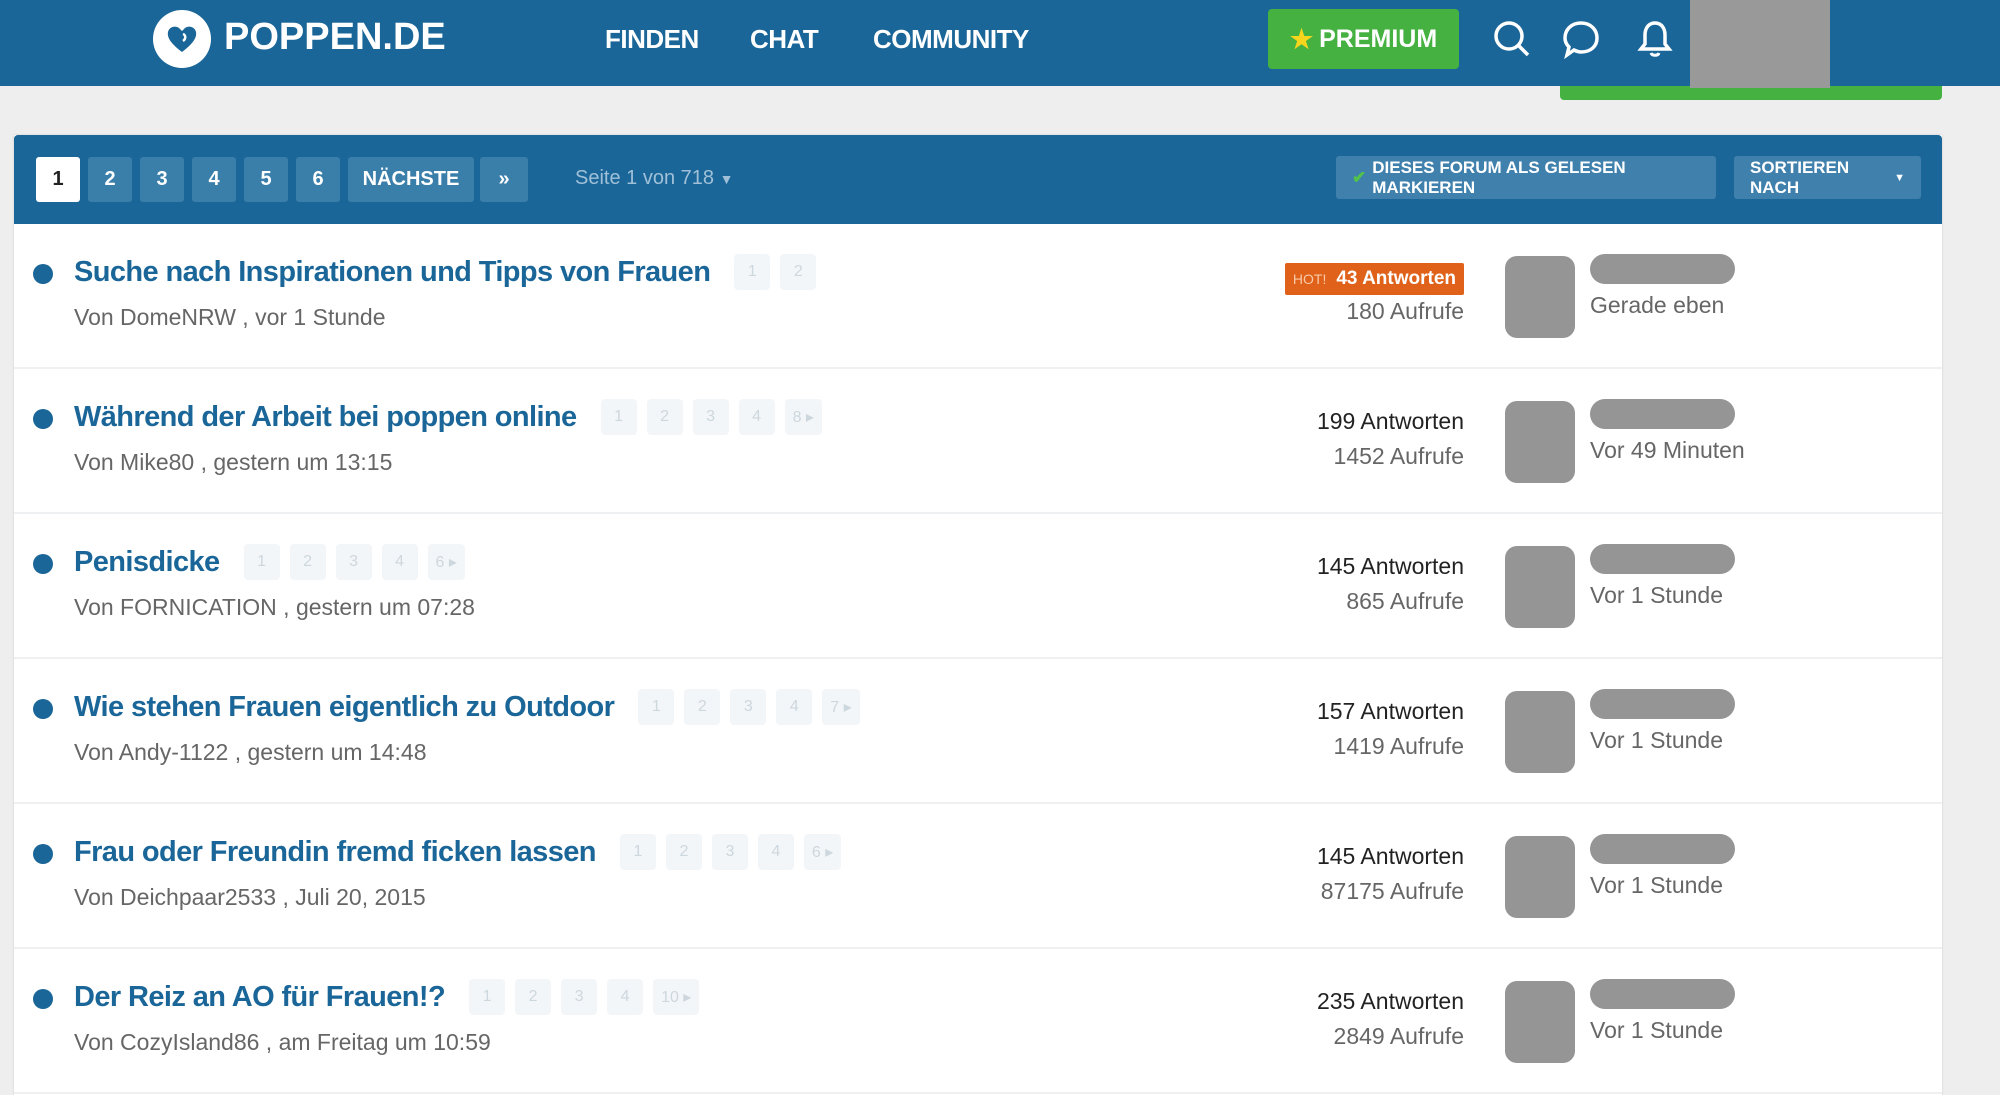  Describe the element at coordinates (274, 607) in the screenshot. I see `thread-meta: Von FORNICATION , gestern um 07:28` at that location.